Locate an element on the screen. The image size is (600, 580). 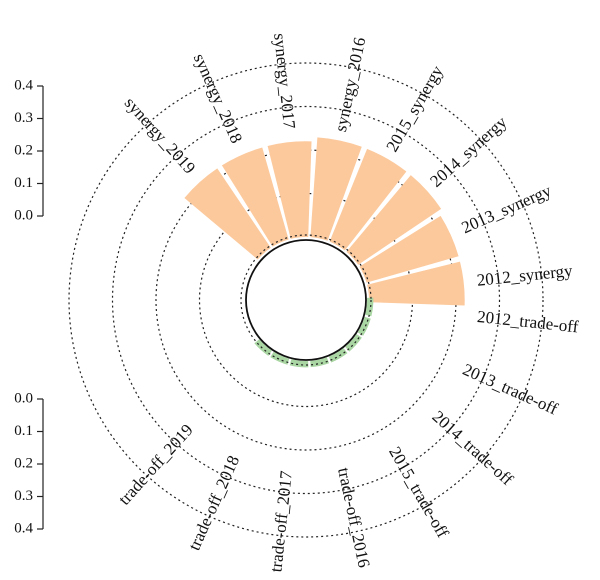
synergy-axis-tick-label: 0.4 is located at coordinates (23, 85).